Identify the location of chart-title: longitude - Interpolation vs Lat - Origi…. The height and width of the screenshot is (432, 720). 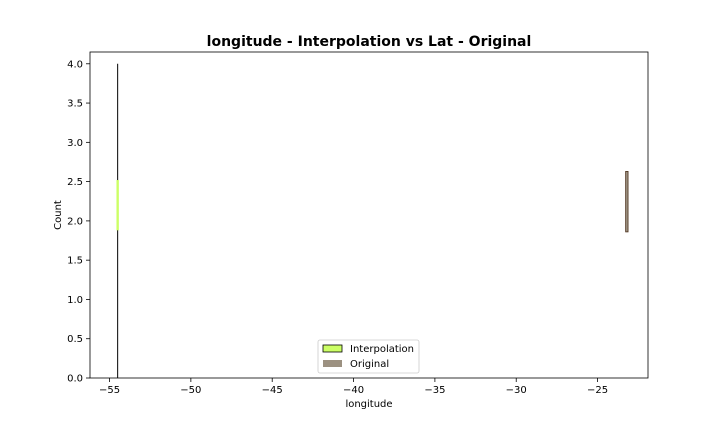
(369, 42).